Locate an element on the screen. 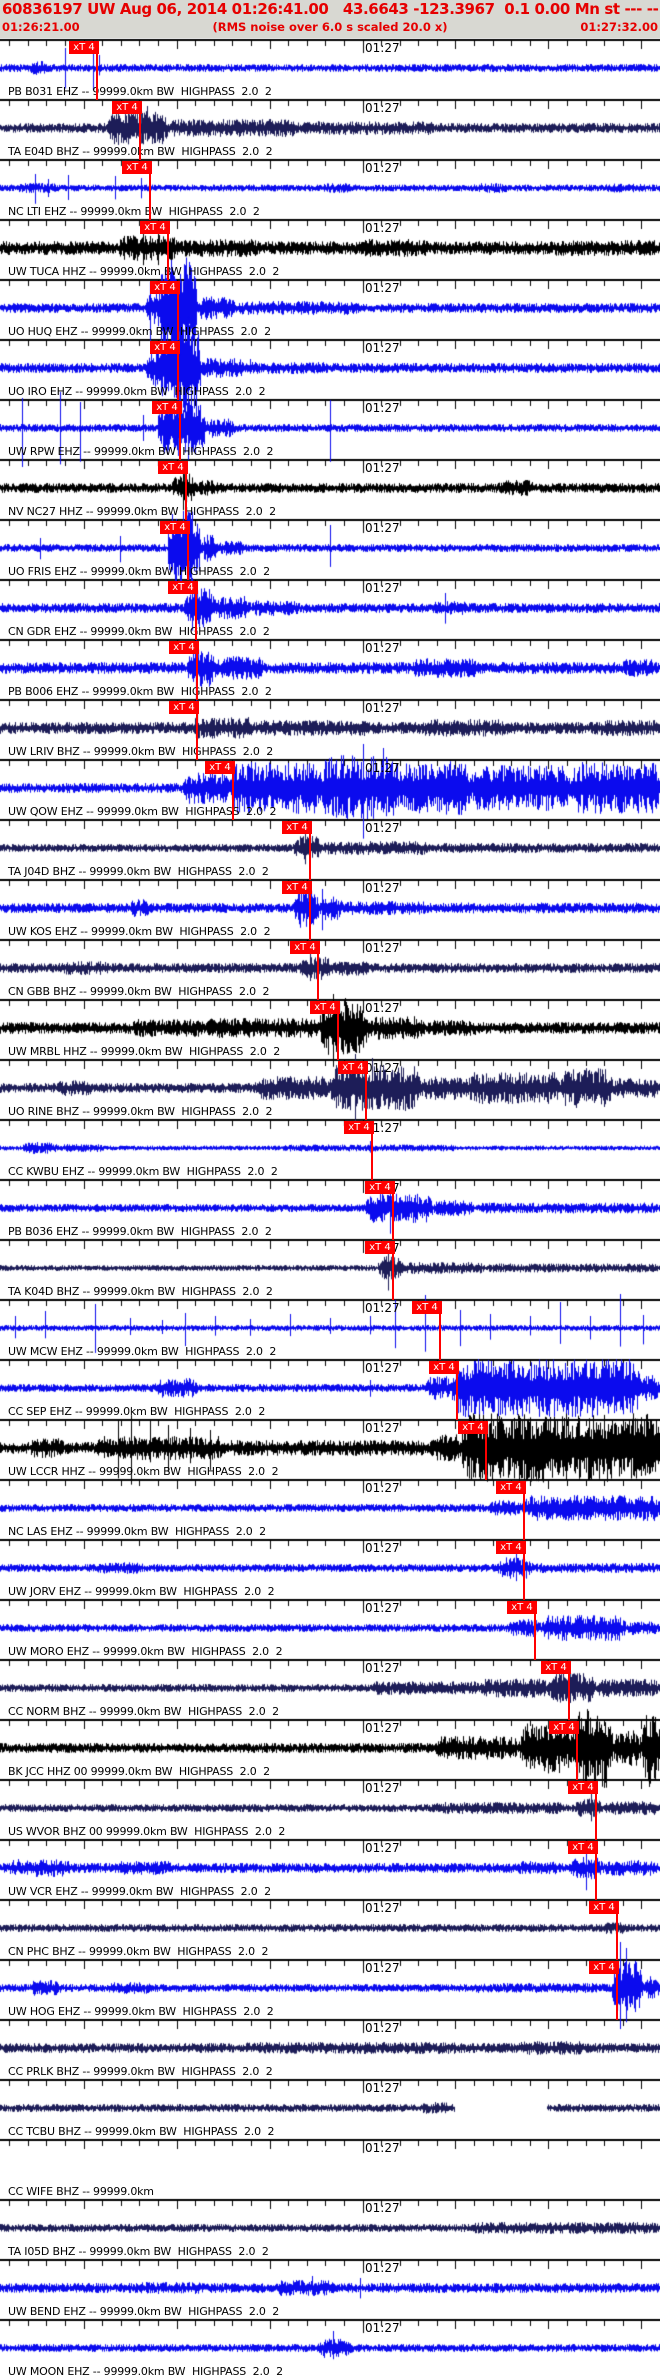 The image size is (660, 2378). rms-scaling-note: (RMS noise over 6.0 s scaled 20.0 x) is located at coordinates (330, 27).